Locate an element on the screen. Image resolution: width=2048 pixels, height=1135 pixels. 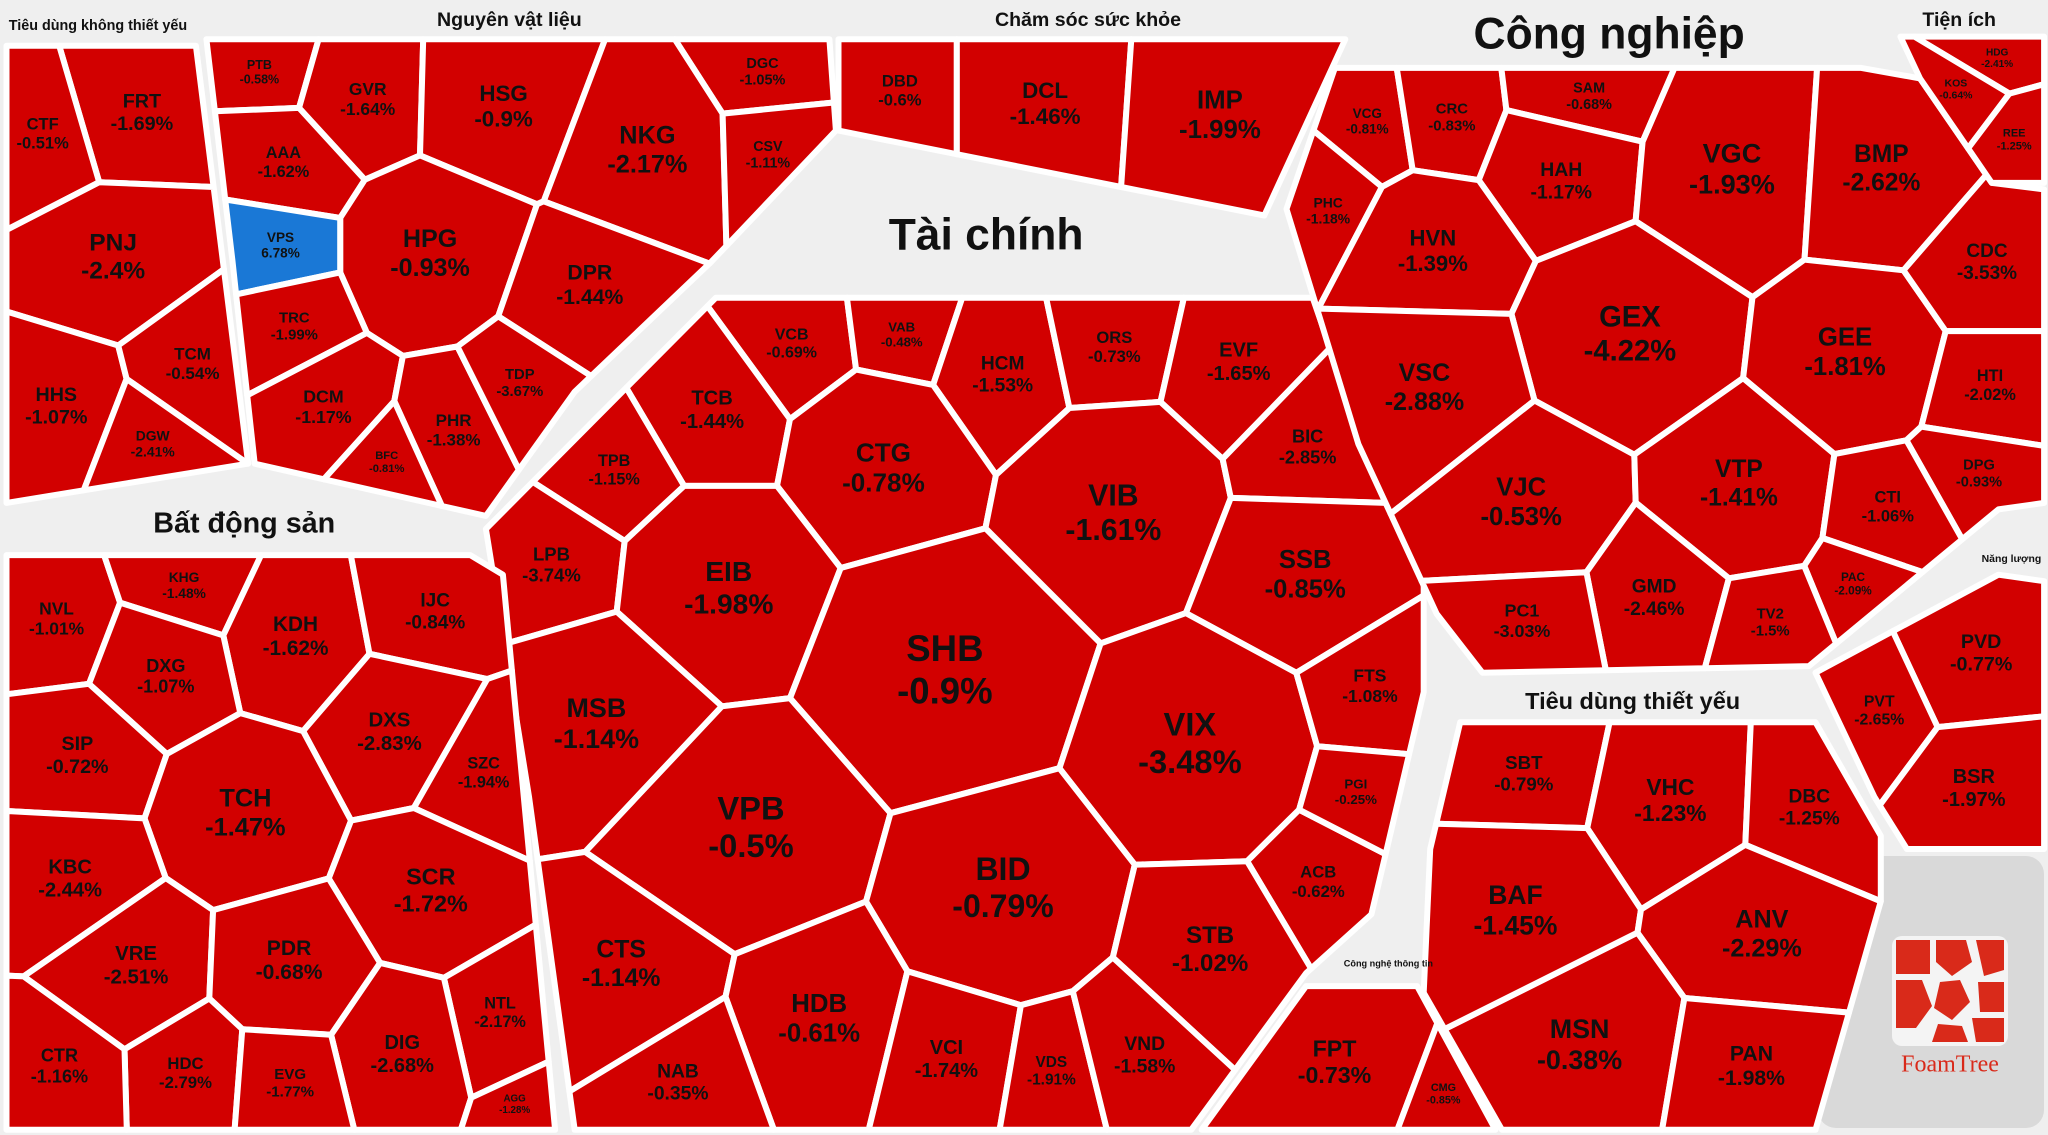
stock-ticker: VDS is located at coordinates (1052, 1062).